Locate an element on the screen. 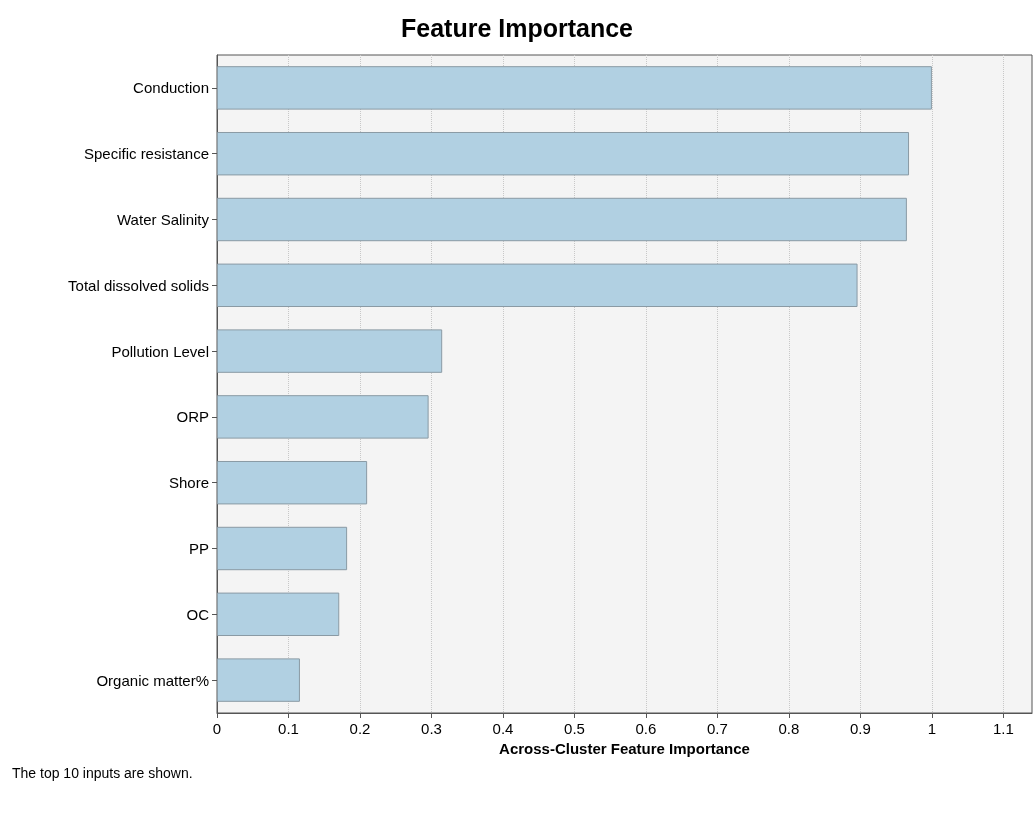  x-tick-label: 0.4 is located at coordinates (503, 728).